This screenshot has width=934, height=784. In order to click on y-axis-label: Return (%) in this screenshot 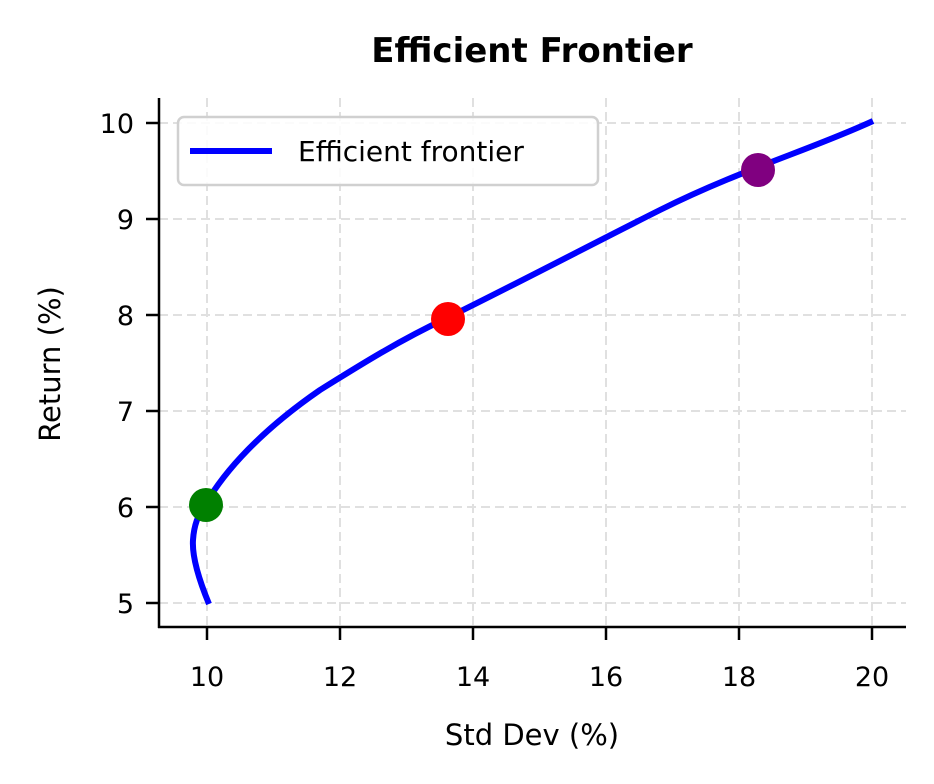, I will do `click(50, 364)`.